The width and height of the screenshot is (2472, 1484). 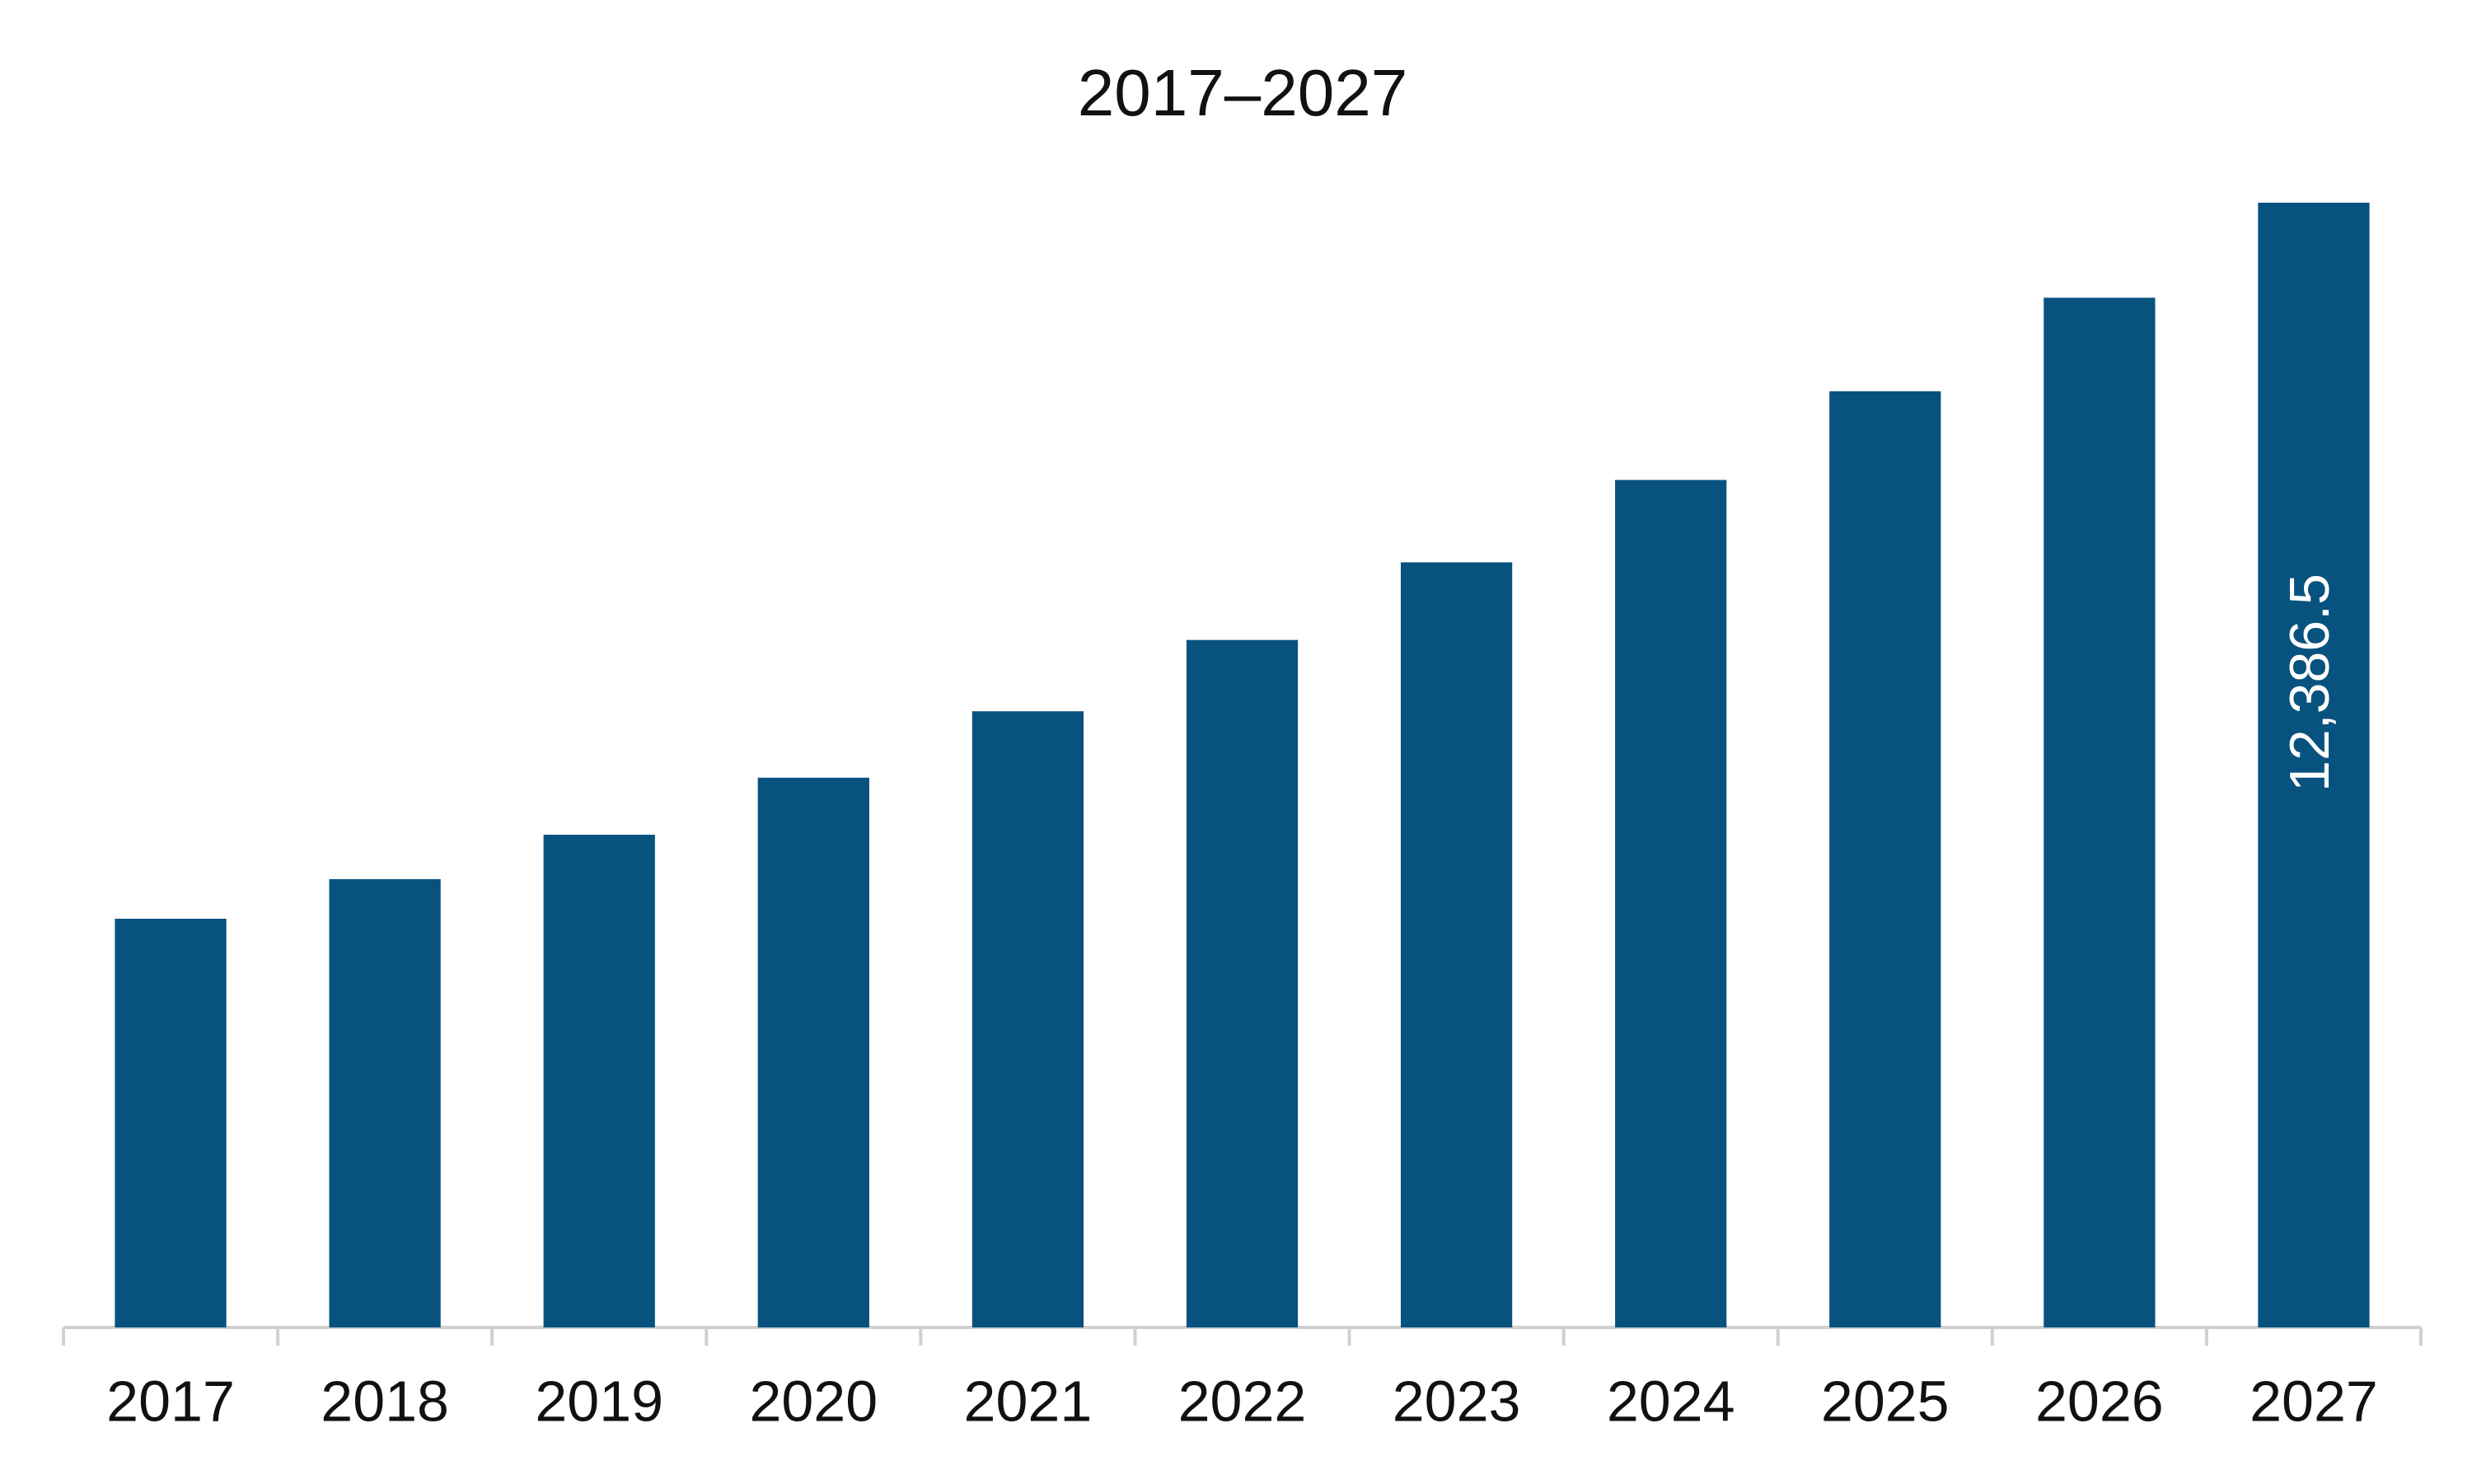 I want to click on x-tick-label: 2019, so click(x=599, y=1401).